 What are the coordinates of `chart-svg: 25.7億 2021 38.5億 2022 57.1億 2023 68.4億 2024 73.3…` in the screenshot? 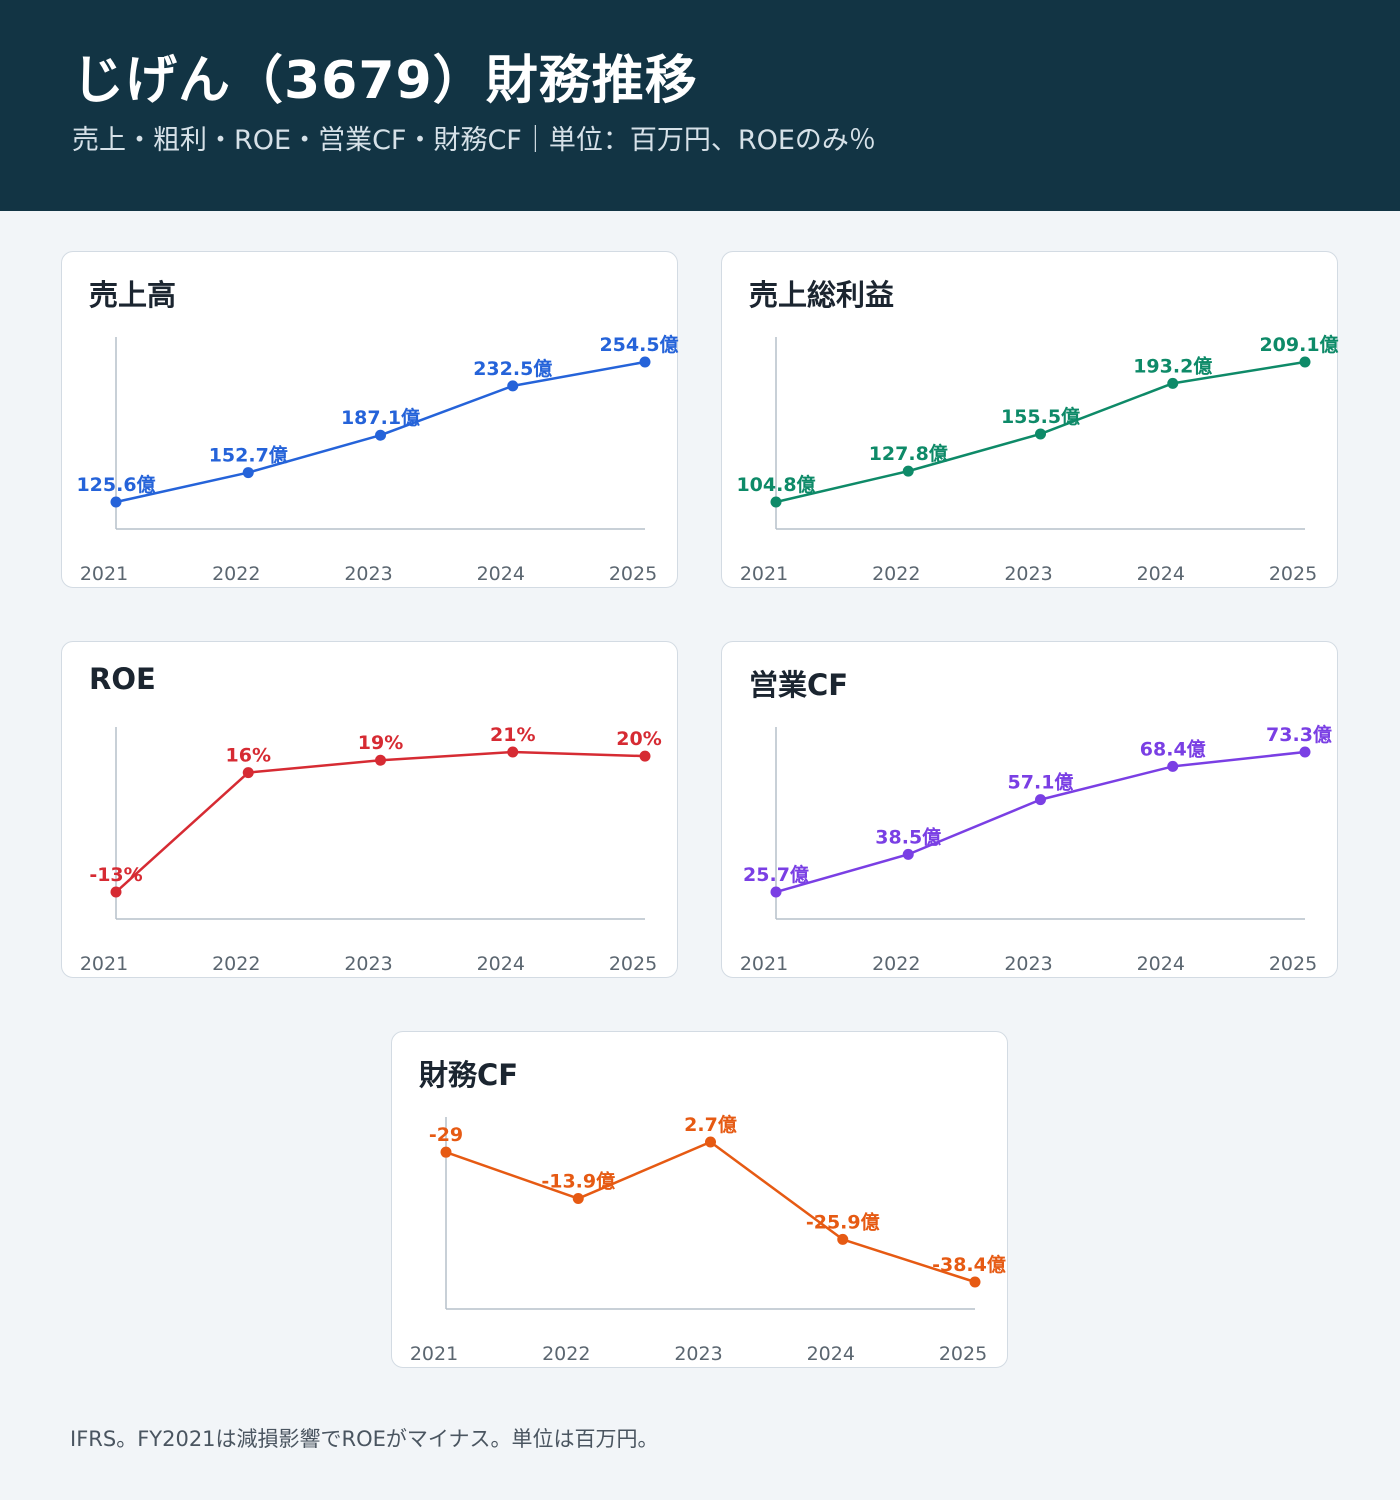 It's located at (1036, 849).